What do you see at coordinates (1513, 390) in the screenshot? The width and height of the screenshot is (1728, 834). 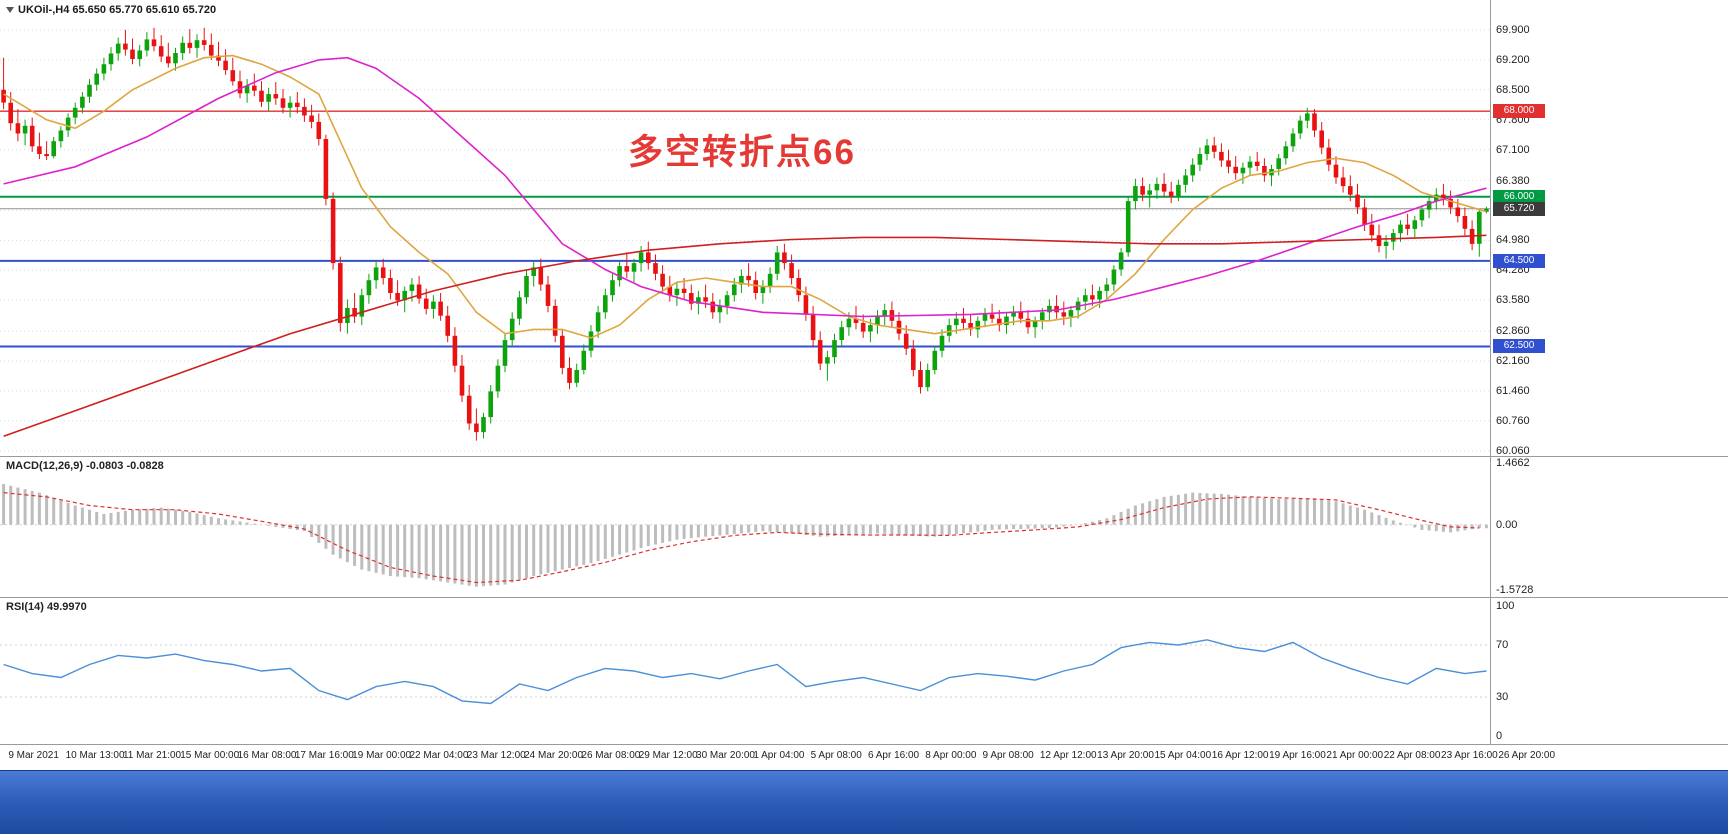 I see `price-axis-label: 61.460` at bounding box center [1513, 390].